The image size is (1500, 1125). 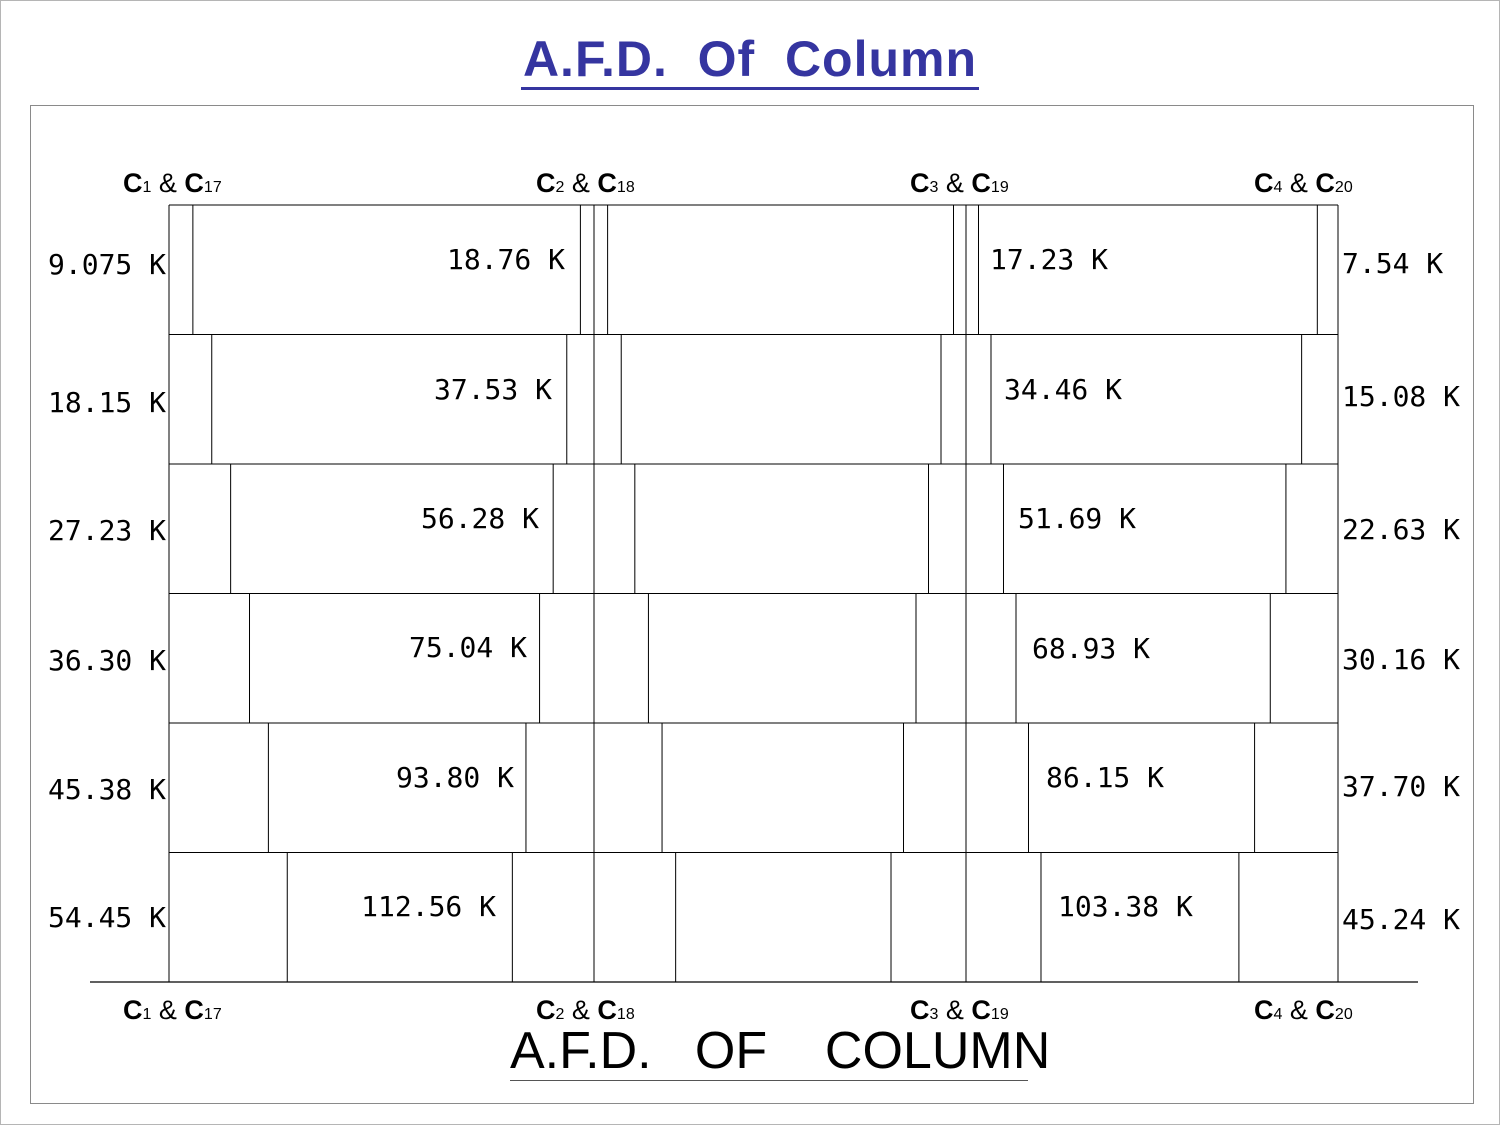 I want to click on load-label-c4-story-4: 22.63 K, so click(x=1401, y=529).